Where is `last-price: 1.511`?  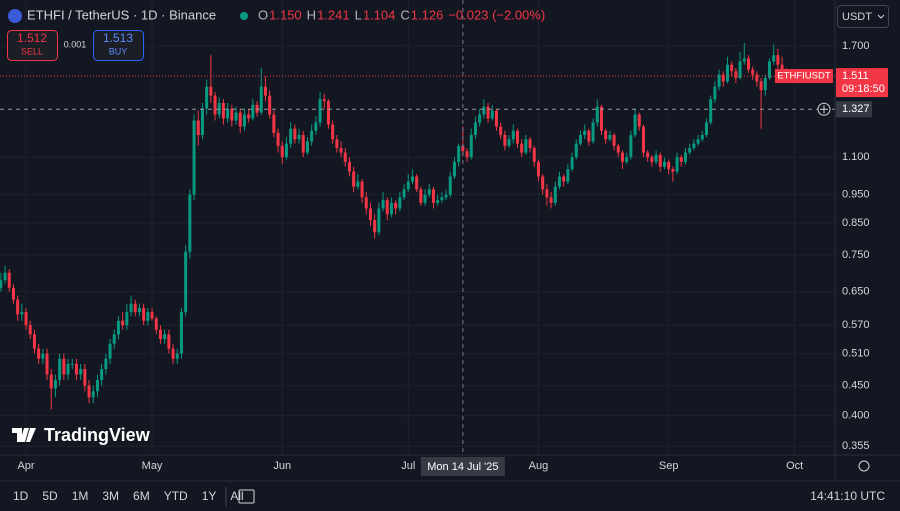 last-price: 1.511 is located at coordinates (855, 76).